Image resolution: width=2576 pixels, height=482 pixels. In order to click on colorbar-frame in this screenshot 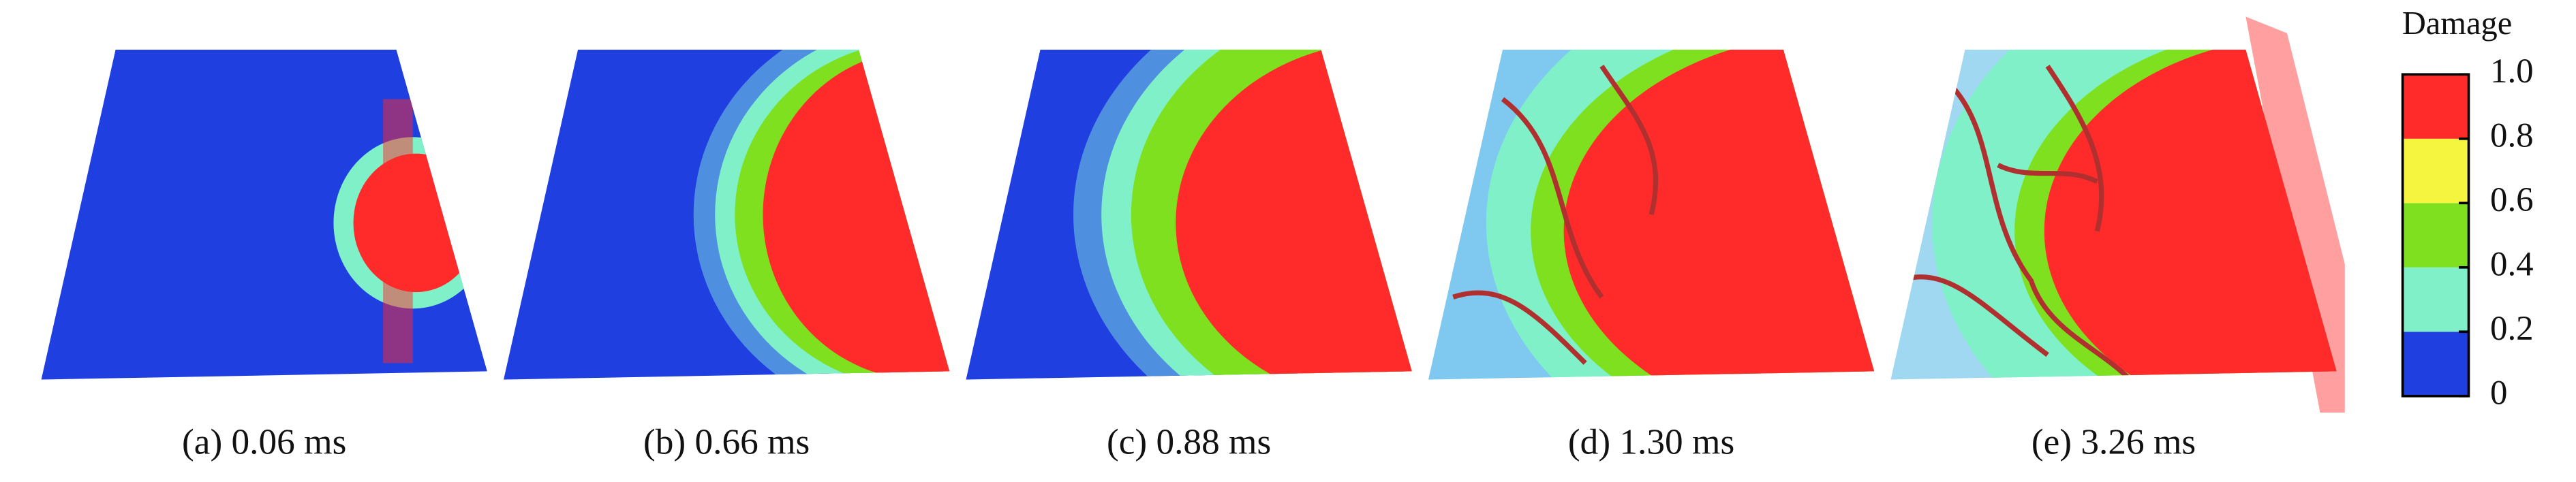, I will do `click(2435, 236)`.